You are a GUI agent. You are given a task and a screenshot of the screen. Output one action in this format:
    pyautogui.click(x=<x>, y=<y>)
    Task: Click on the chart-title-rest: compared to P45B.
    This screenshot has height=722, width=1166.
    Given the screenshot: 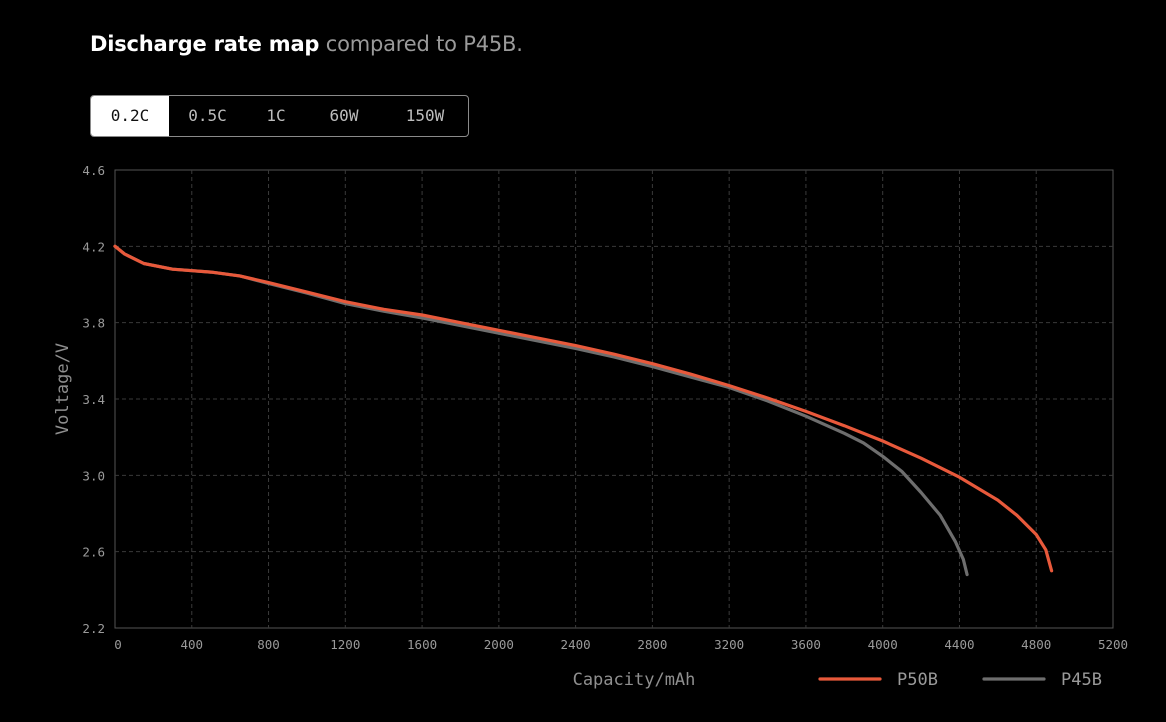 What is the action you would take?
    pyautogui.click(x=421, y=44)
    